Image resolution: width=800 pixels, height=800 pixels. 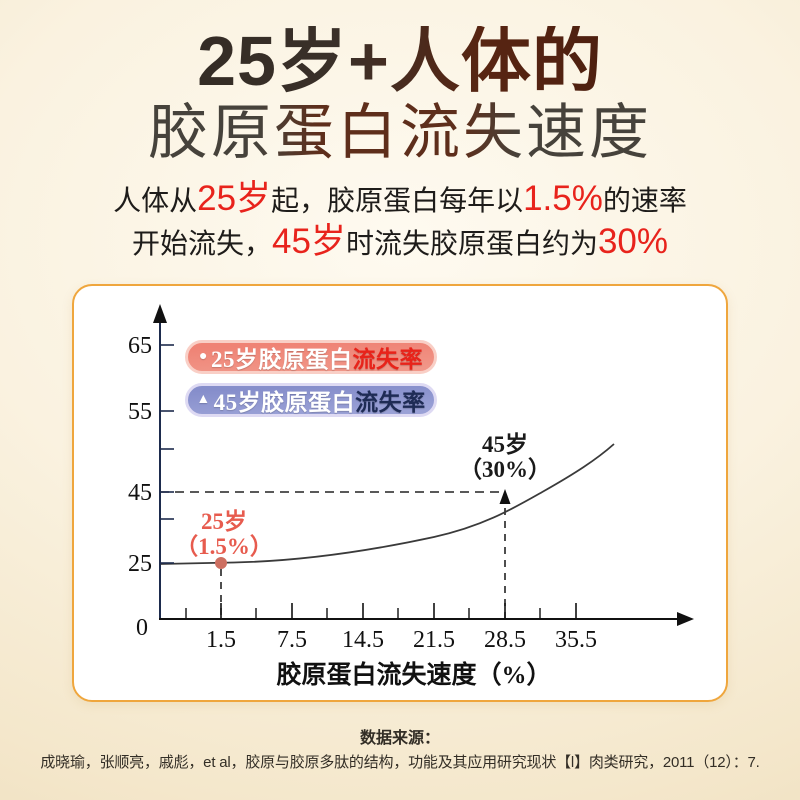 I want to click on x-tick-label: 1.5, so click(x=221, y=640).